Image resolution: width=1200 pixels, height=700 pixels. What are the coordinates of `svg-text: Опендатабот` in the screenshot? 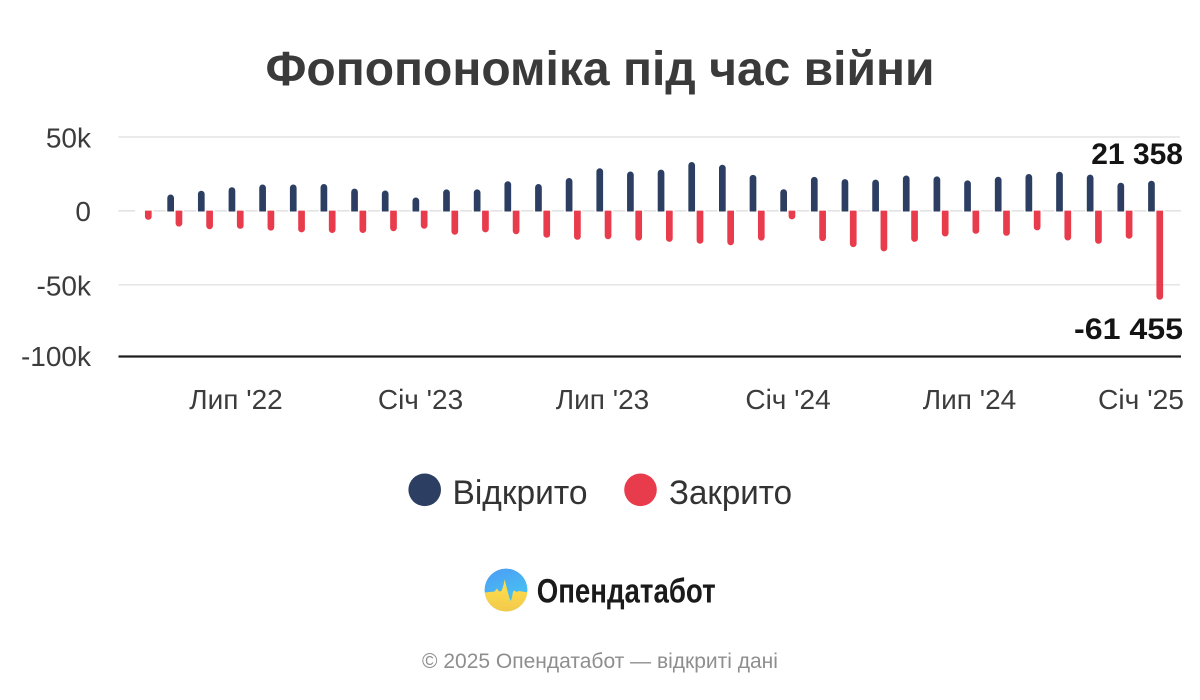 It's located at (626, 592).